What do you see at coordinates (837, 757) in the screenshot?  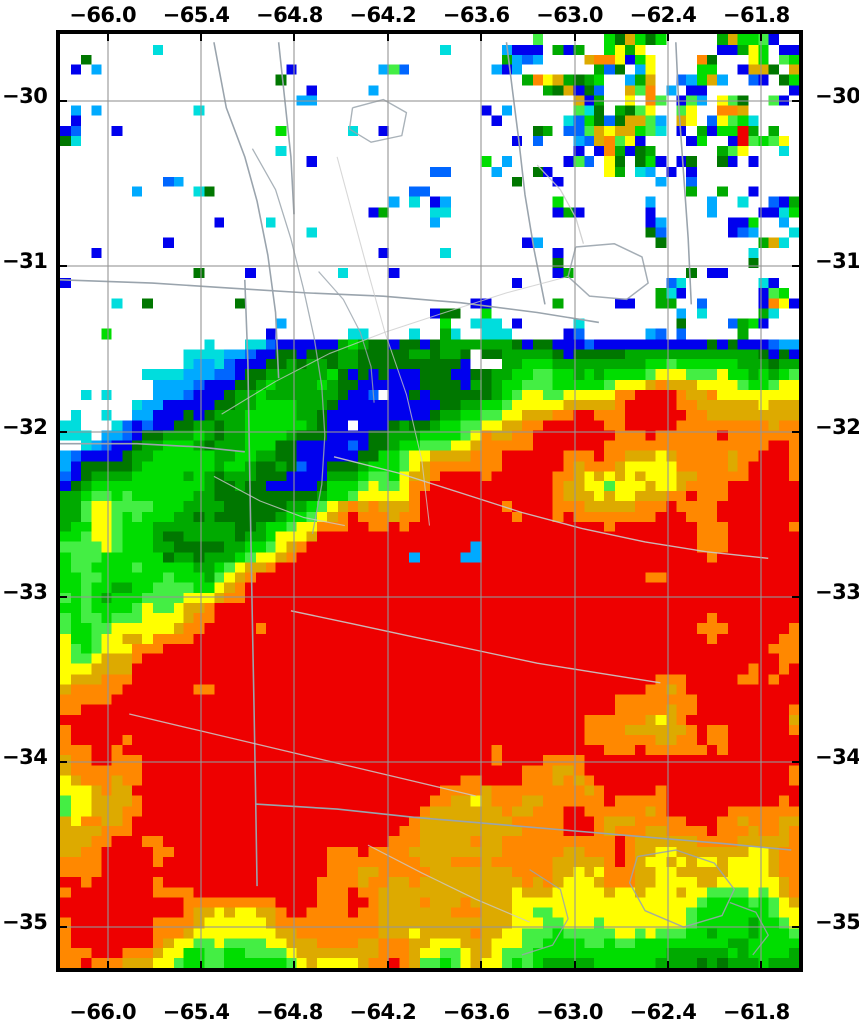 I see `y-tick-right-4: −34` at bounding box center [837, 757].